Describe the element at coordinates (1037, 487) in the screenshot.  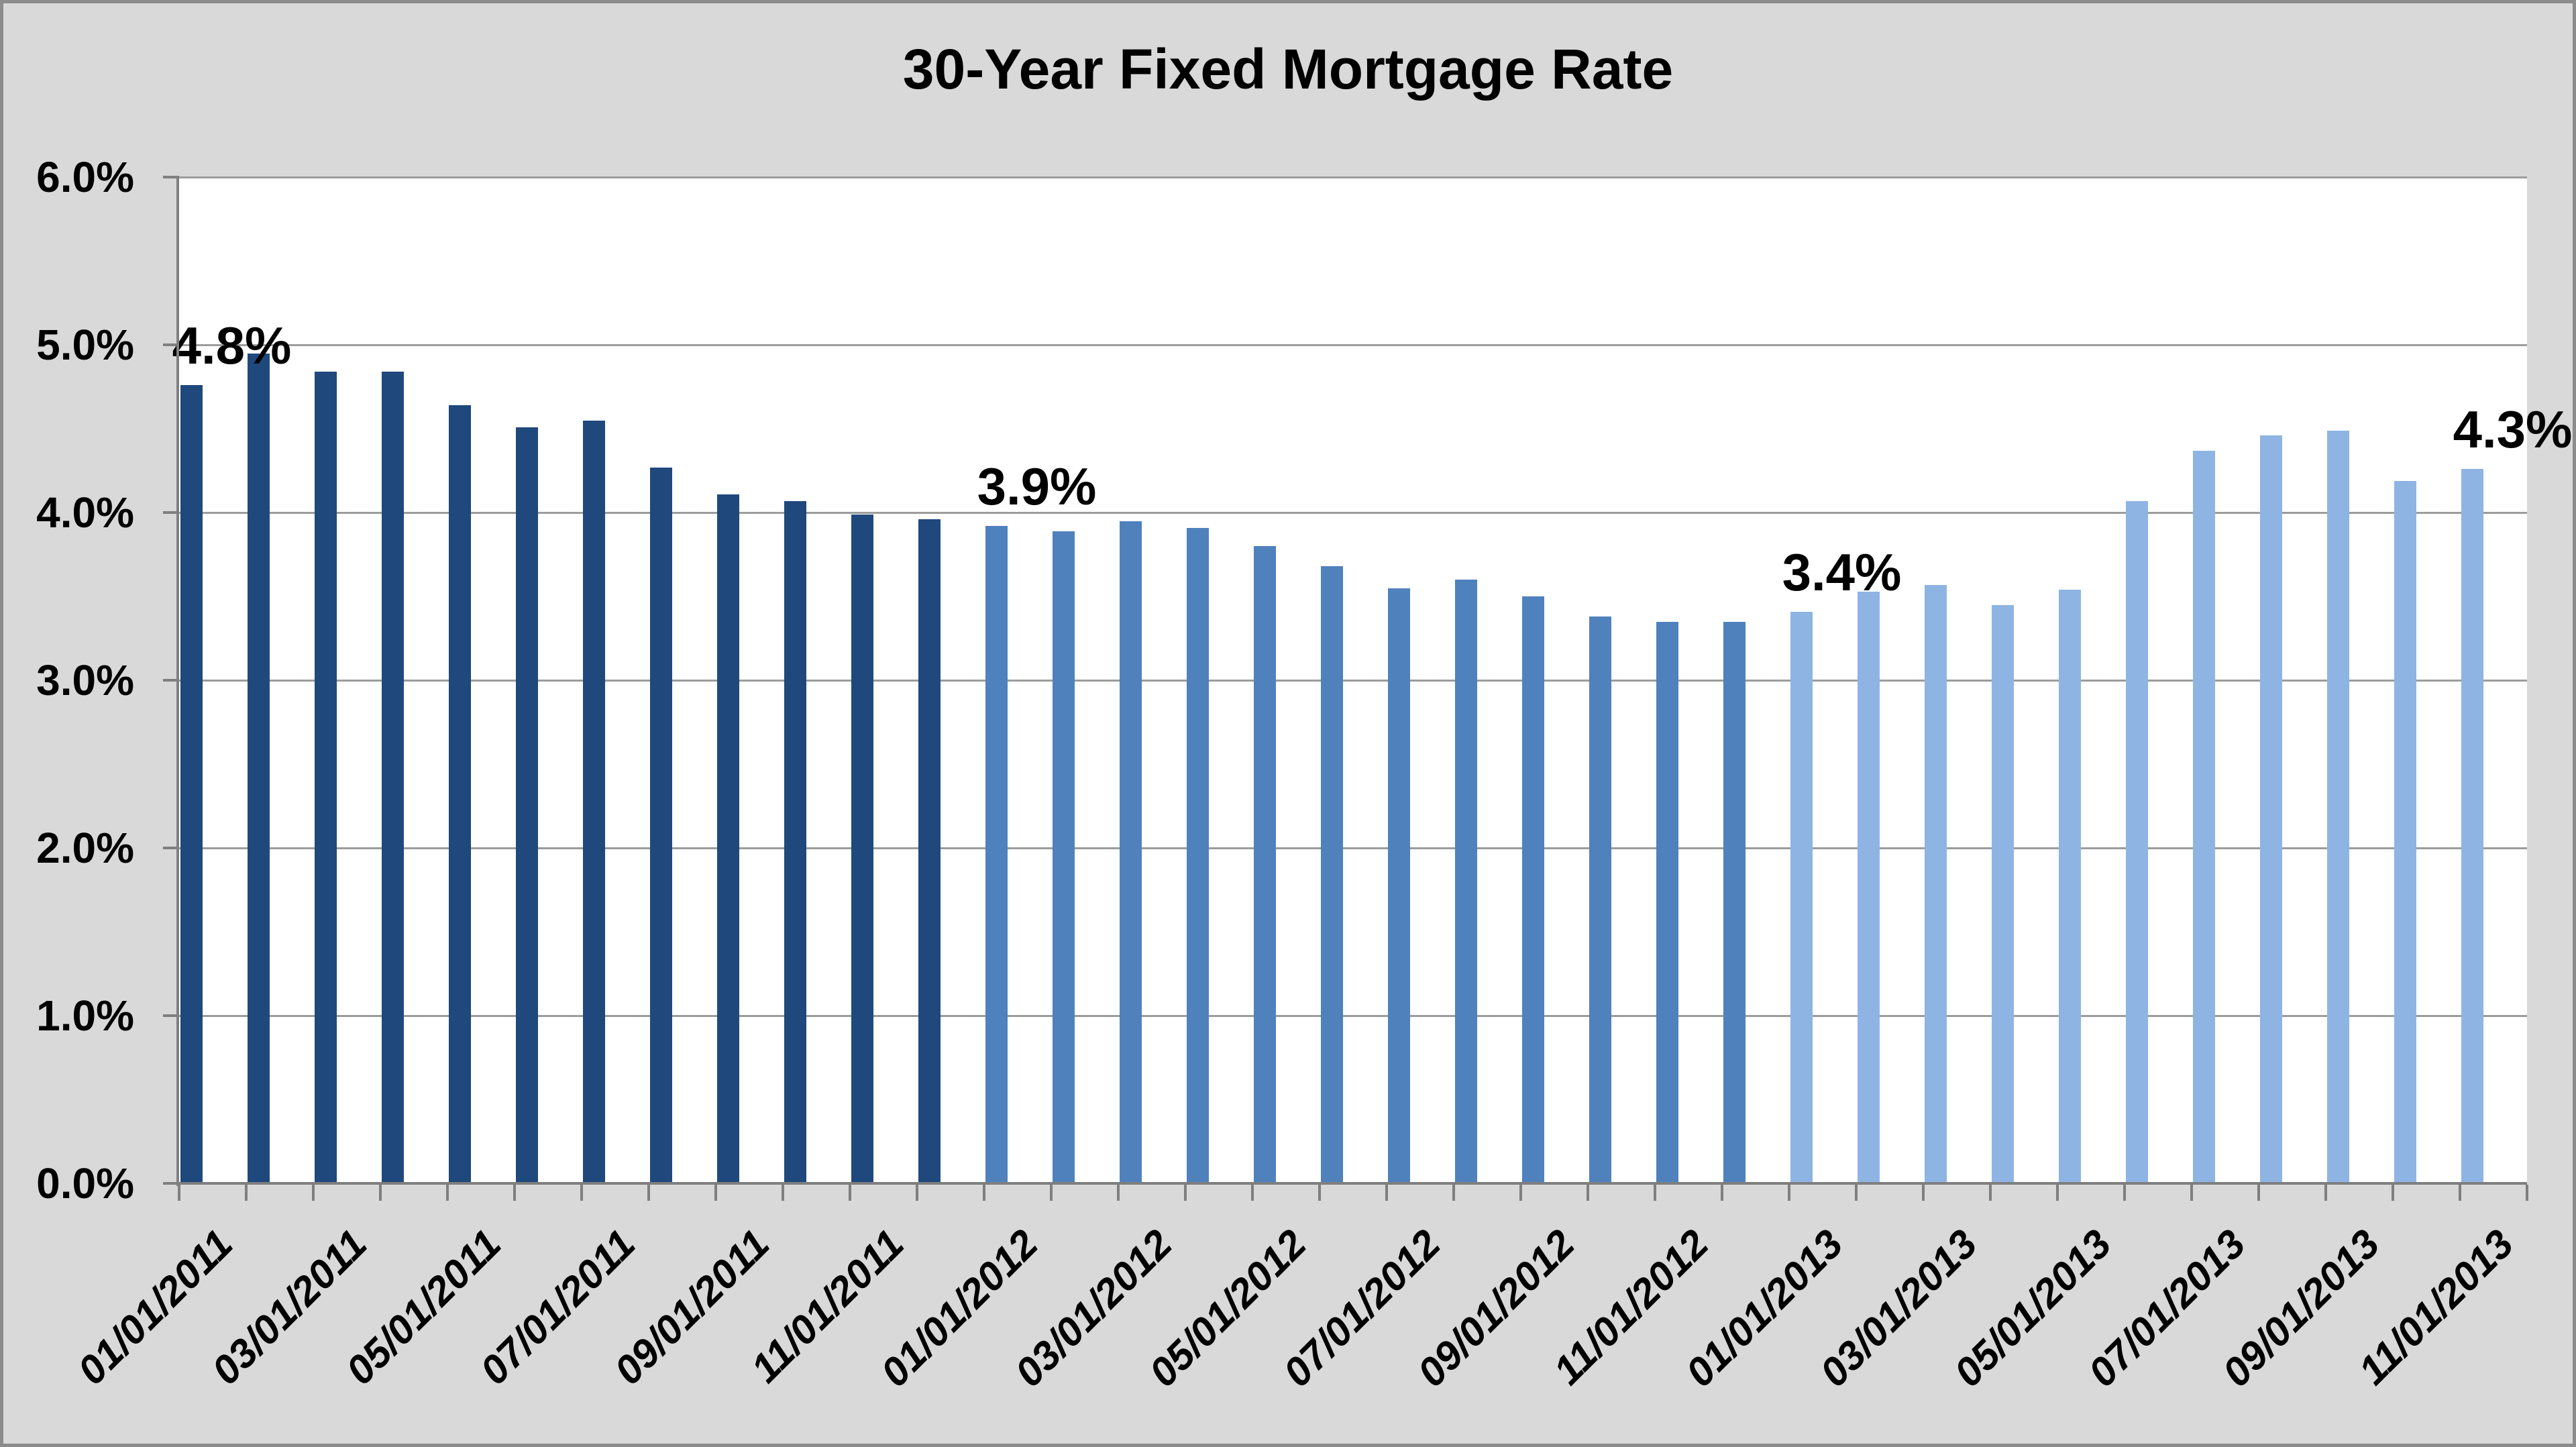
I see `value-label: 3.9%` at that location.